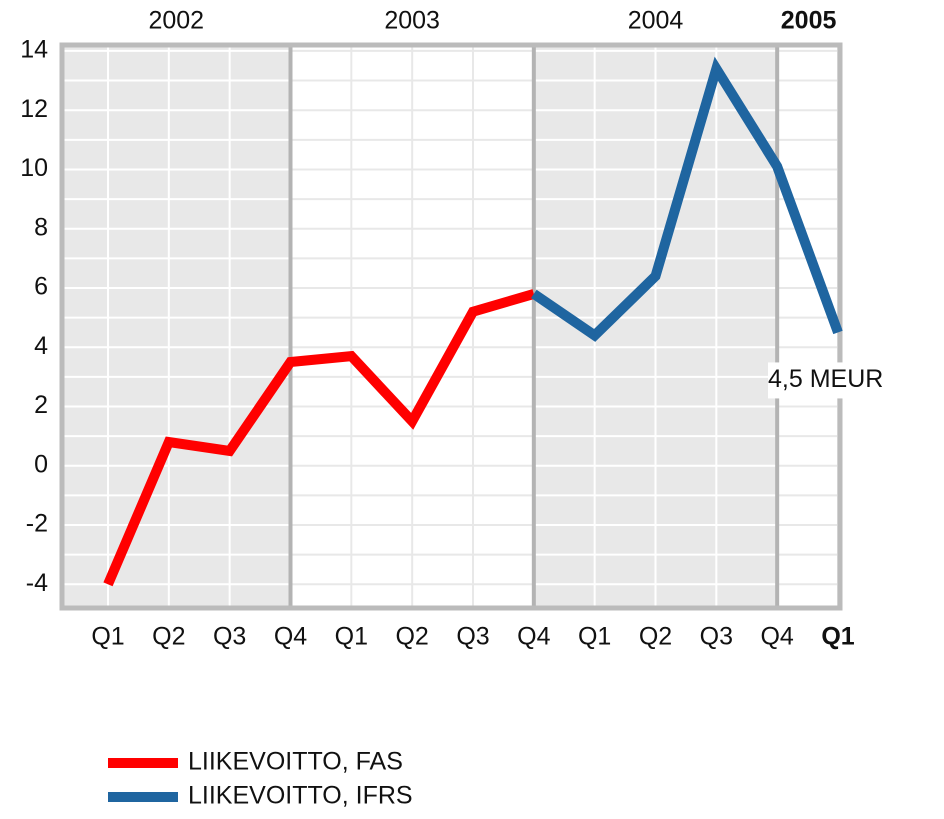 The height and width of the screenshot is (819, 944). I want to click on legend-label: LIIKEVOITTO, IFRS, so click(300, 796).